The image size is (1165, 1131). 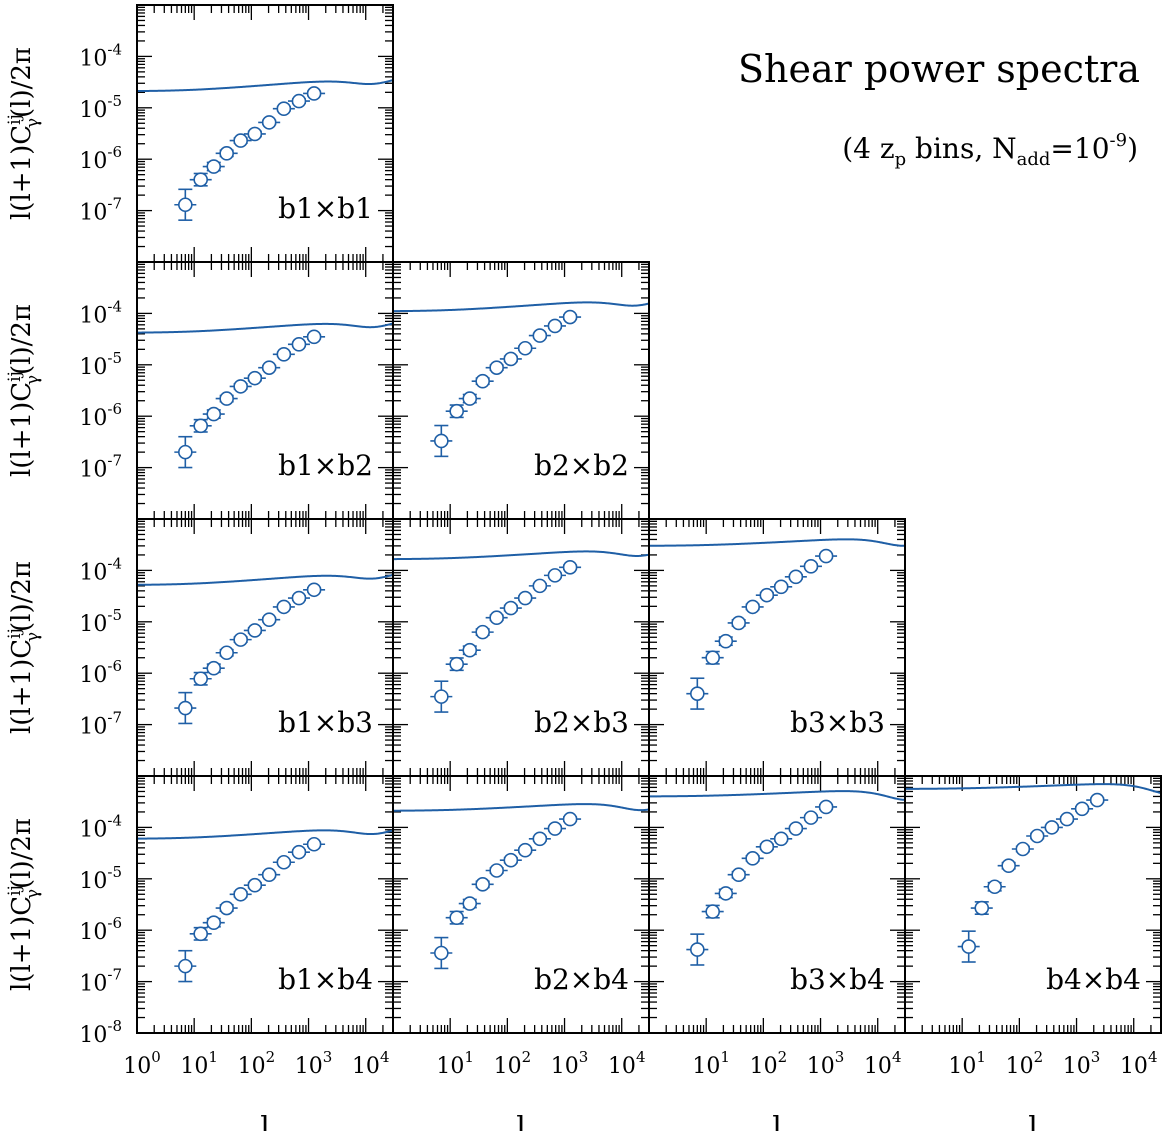 I want to click on y-tick-labels: 10⁻⁷ 10⁻⁶ 10⁻⁵ 10⁻⁴, so click(x=100, y=132).